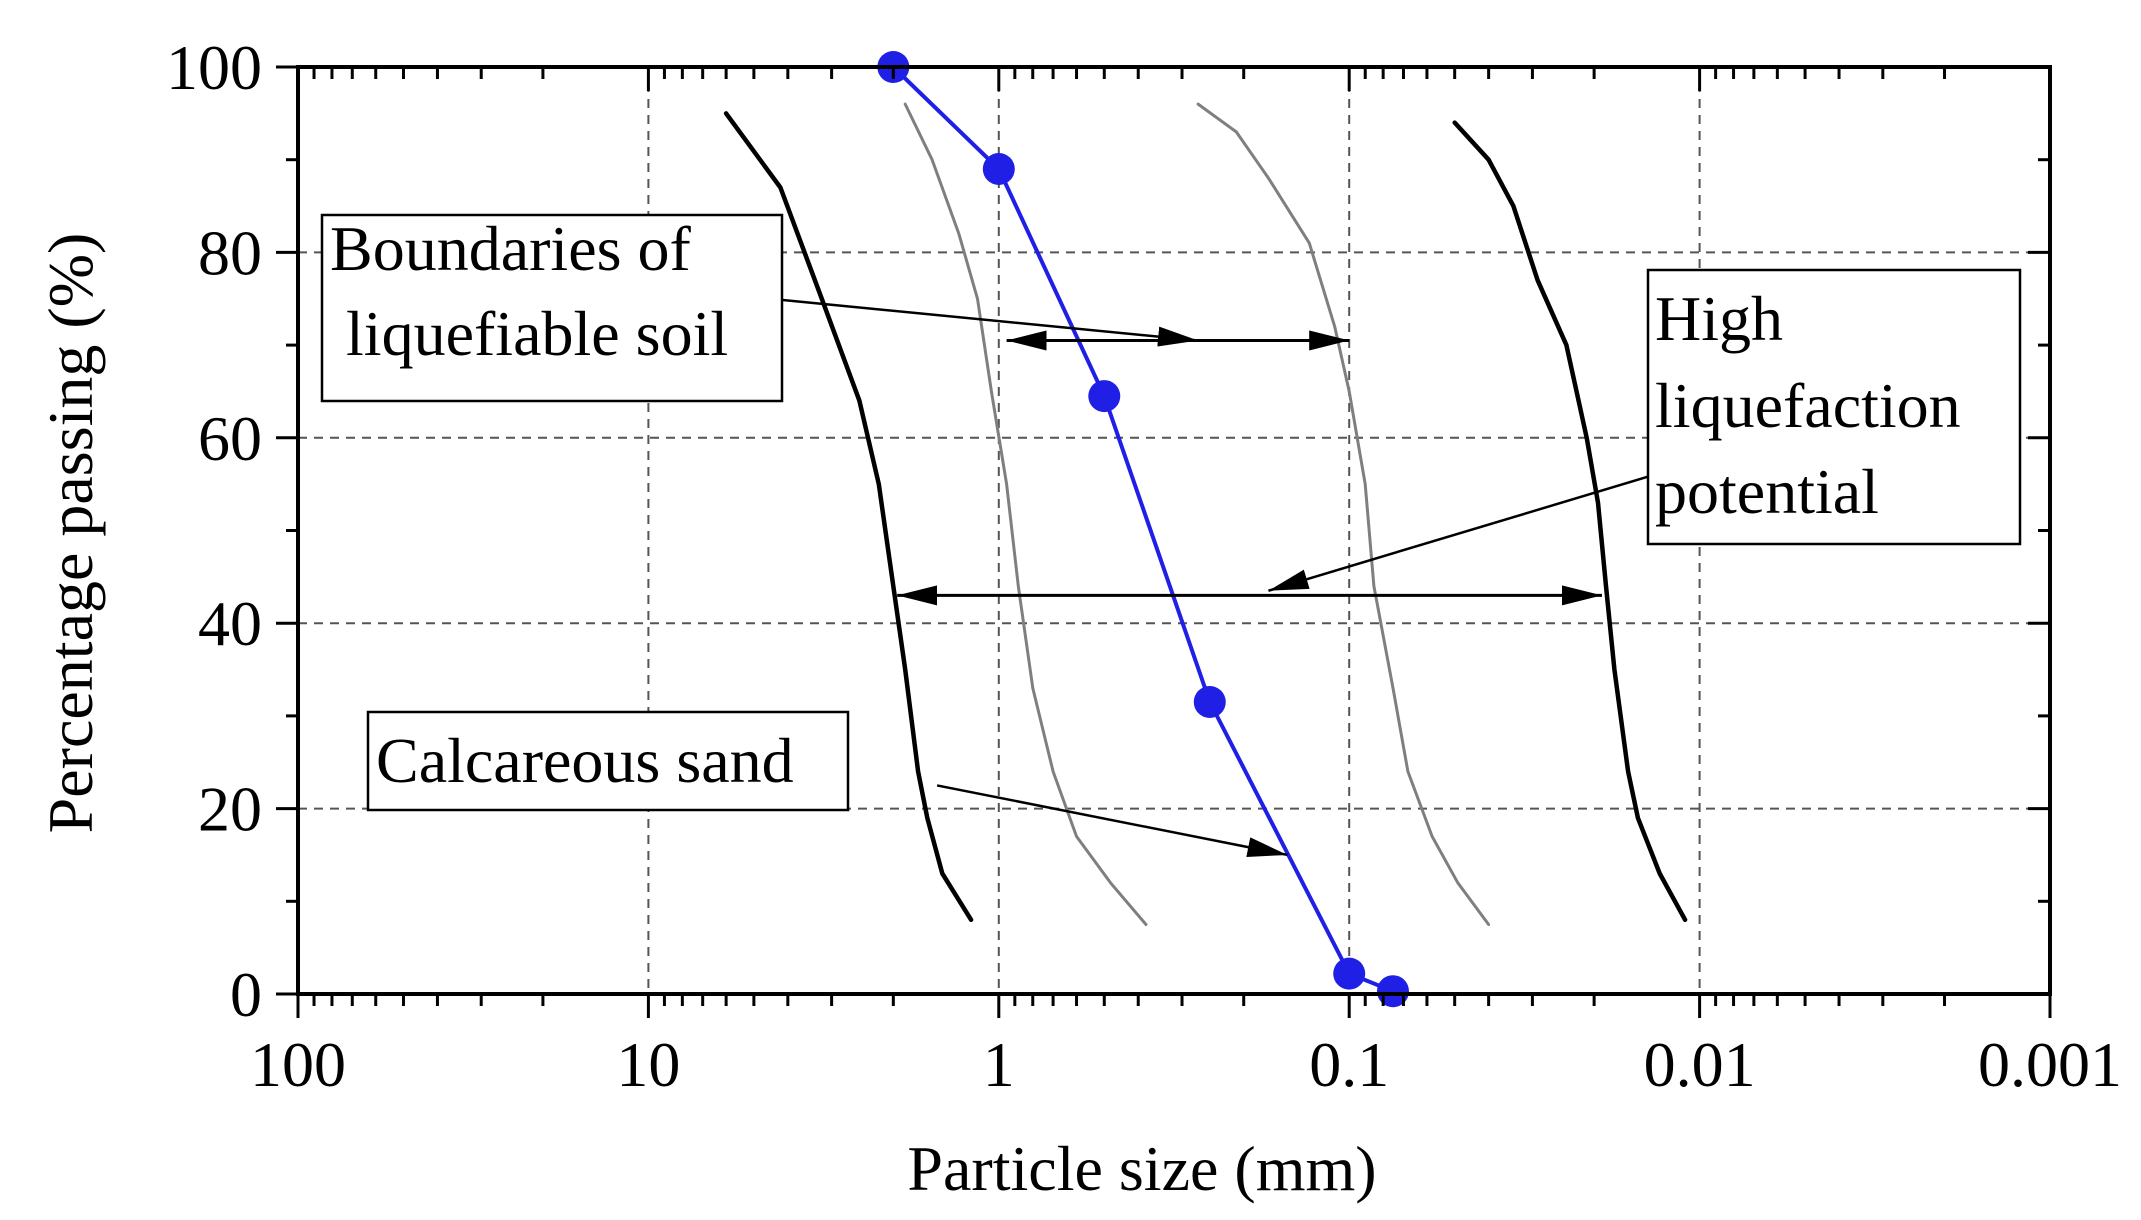 This screenshot has width=2141, height=1220. What do you see at coordinates (70, 533) in the screenshot?
I see `y-axis-title: Percentage passing (%)` at bounding box center [70, 533].